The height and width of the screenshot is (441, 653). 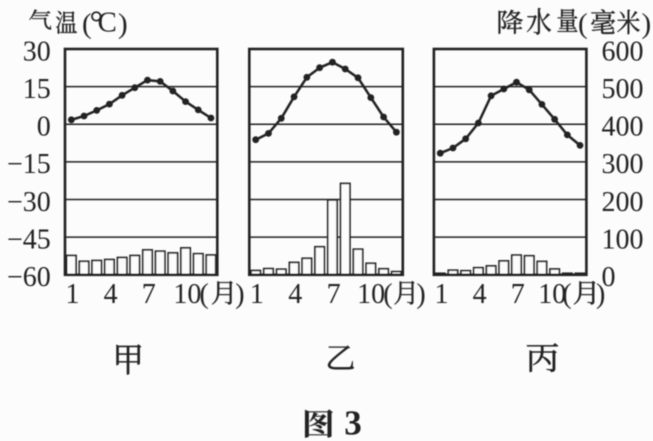 What do you see at coordinates (623, 89) in the screenshot?
I see `svg-text: 500` at bounding box center [623, 89].